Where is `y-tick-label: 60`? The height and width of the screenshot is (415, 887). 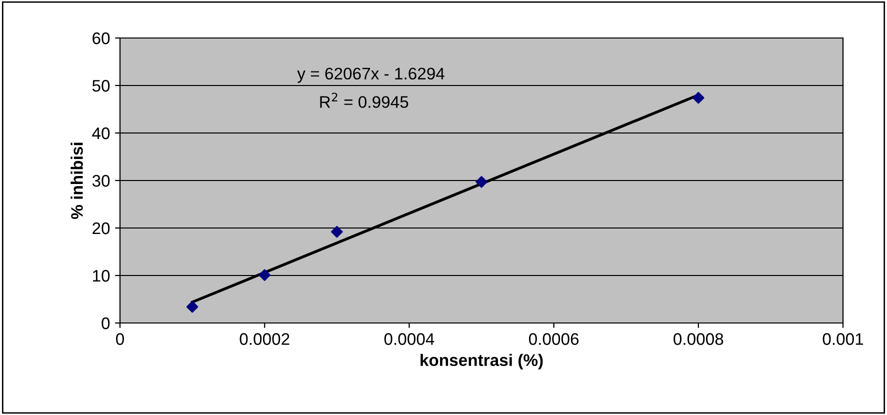 y-tick-label: 60 is located at coordinates (101, 38).